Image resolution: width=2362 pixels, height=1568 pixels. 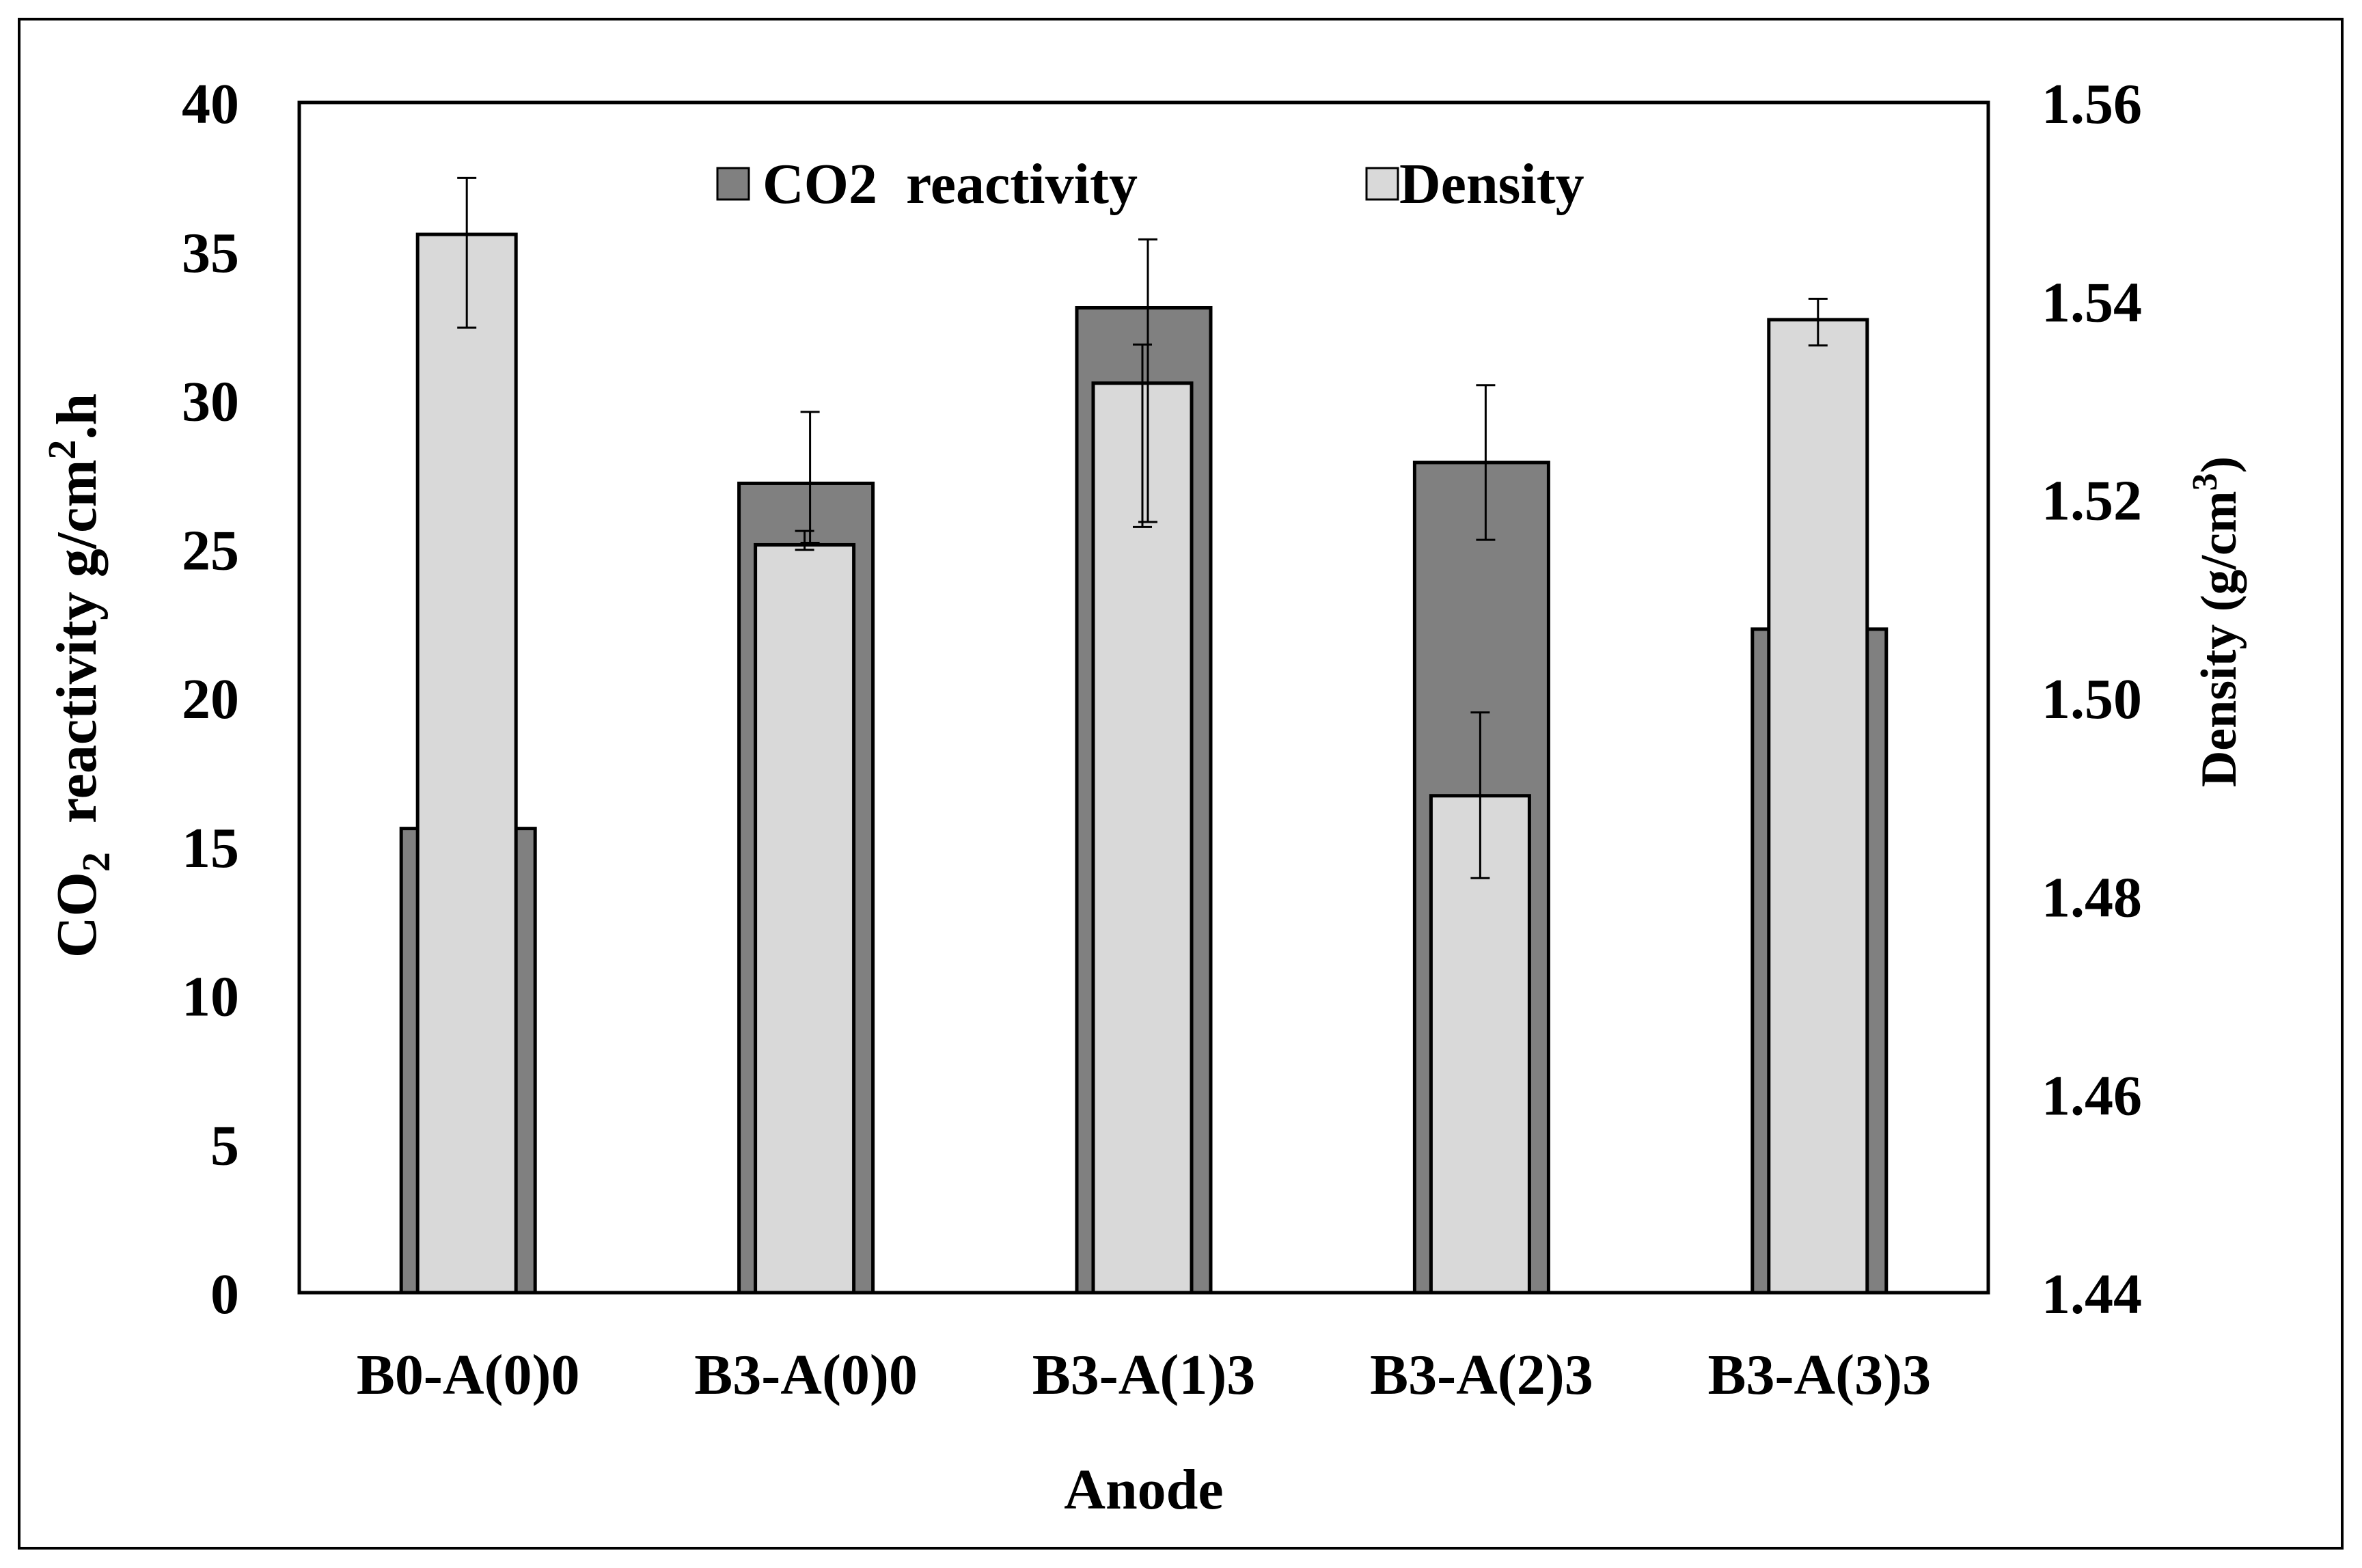 I want to click on y2-tick-label: 1.50, so click(x=2092, y=700).